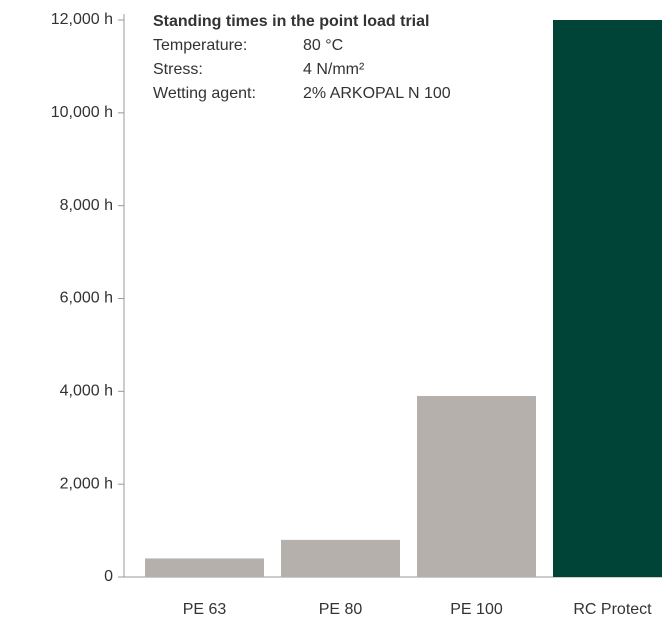  Describe the element at coordinates (86, 298) in the screenshot. I see `y-tick-label: 6,000 h` at that location.